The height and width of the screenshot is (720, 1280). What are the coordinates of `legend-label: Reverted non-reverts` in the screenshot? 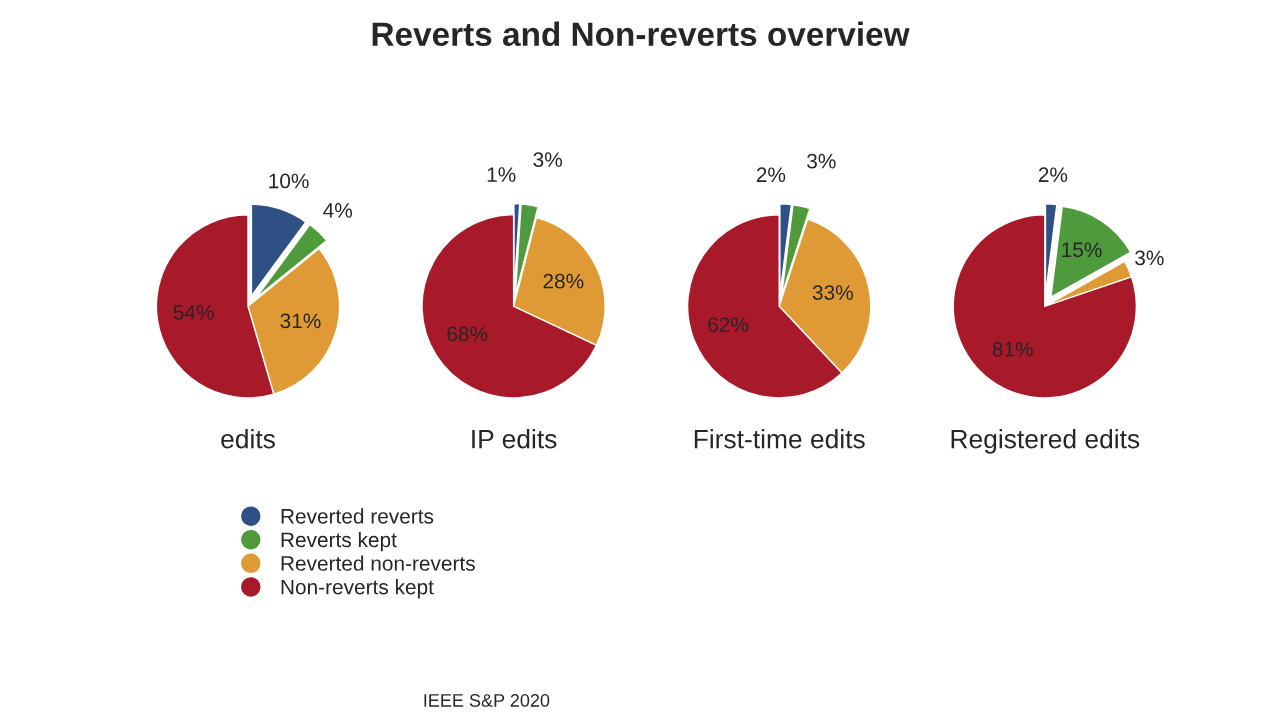 It's located at (378, 563).